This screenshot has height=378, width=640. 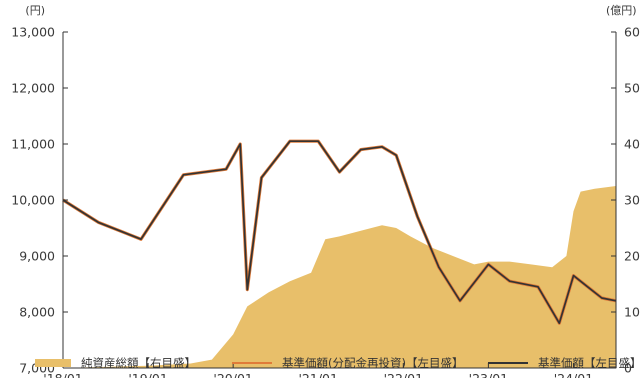 I want to click on right-tick-label: 30, so click(x=632, y=200).